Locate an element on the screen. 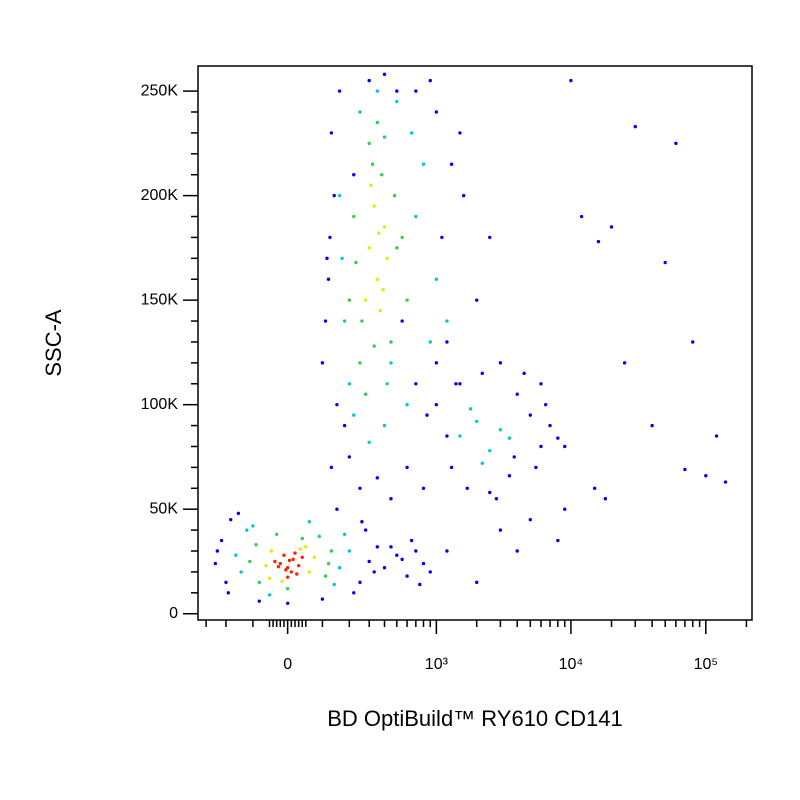 The image size is (800, 800). y-axis-title: SSC-A is located at coordinates (53, 343).